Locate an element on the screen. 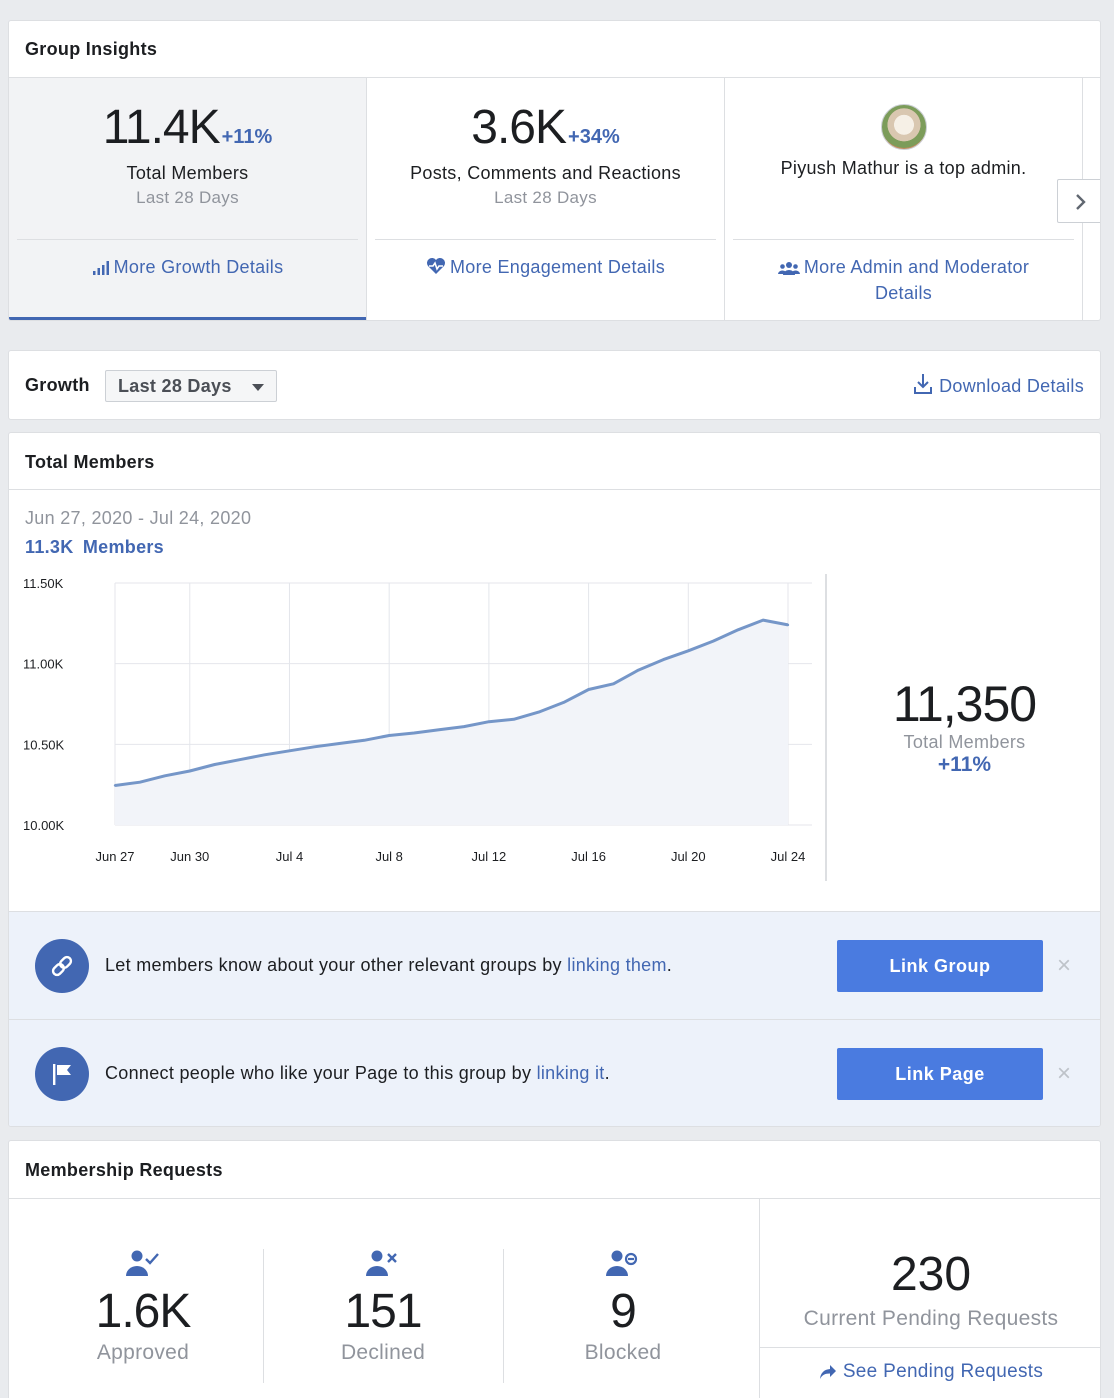  download-details-link: Download Details is located at coordinates (998, 385).